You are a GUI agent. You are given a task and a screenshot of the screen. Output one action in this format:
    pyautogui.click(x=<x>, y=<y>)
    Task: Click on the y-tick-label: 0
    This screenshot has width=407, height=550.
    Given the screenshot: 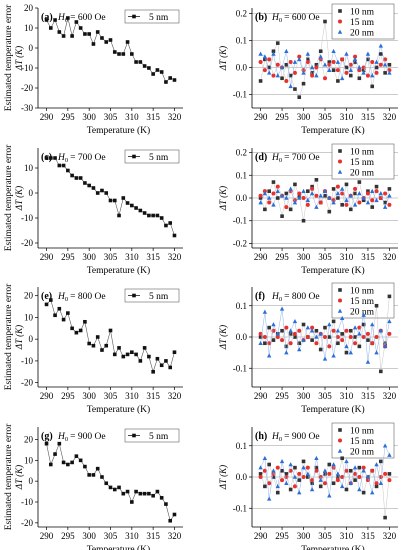 What is the action you would take?
    pyautogui.click(x=31, y=48)
    